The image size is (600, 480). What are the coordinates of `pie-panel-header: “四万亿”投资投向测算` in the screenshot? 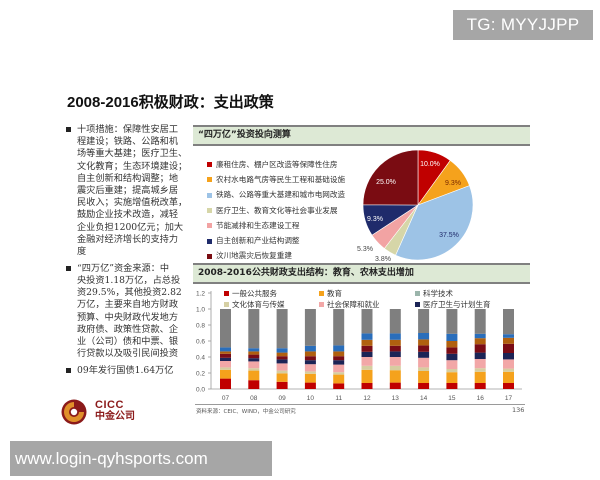 It's located at (361, 135).